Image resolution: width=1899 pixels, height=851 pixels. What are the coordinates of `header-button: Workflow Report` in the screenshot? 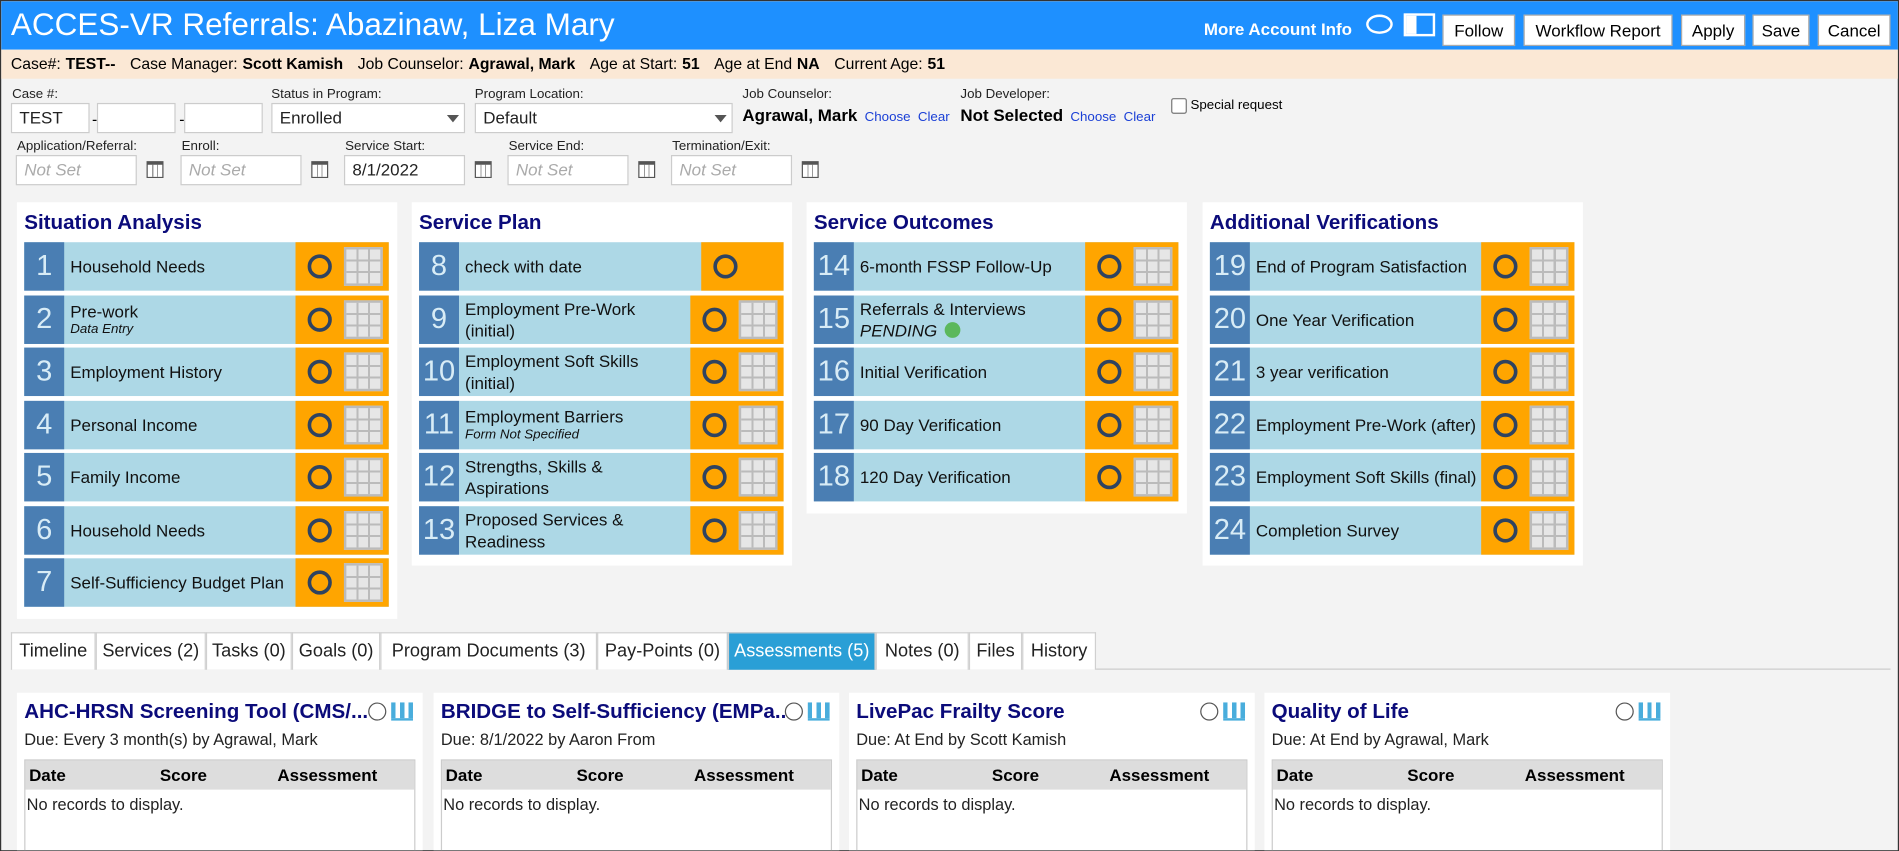 It's located at (1598, 30).